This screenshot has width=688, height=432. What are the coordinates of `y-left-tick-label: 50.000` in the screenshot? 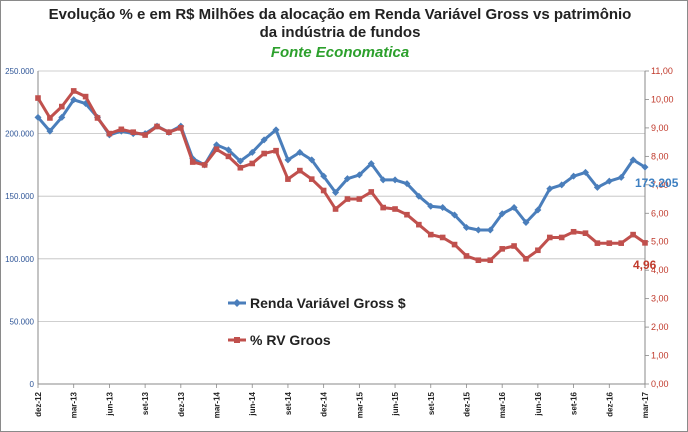 It's located at (22, 321).